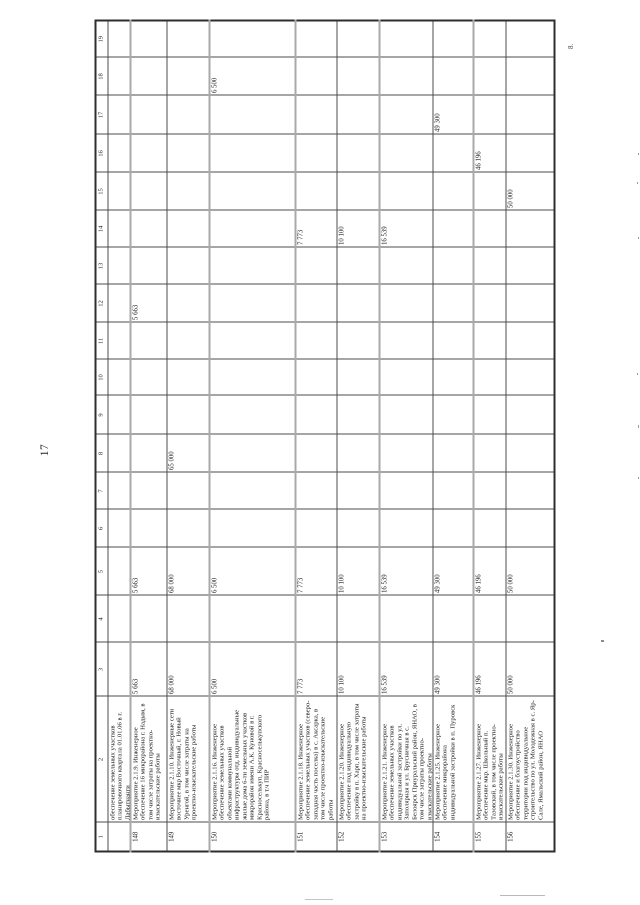 Image resolution: width=640 pixels, height=905 pixels. I want to click on row-number: 156, so click(510, 836).